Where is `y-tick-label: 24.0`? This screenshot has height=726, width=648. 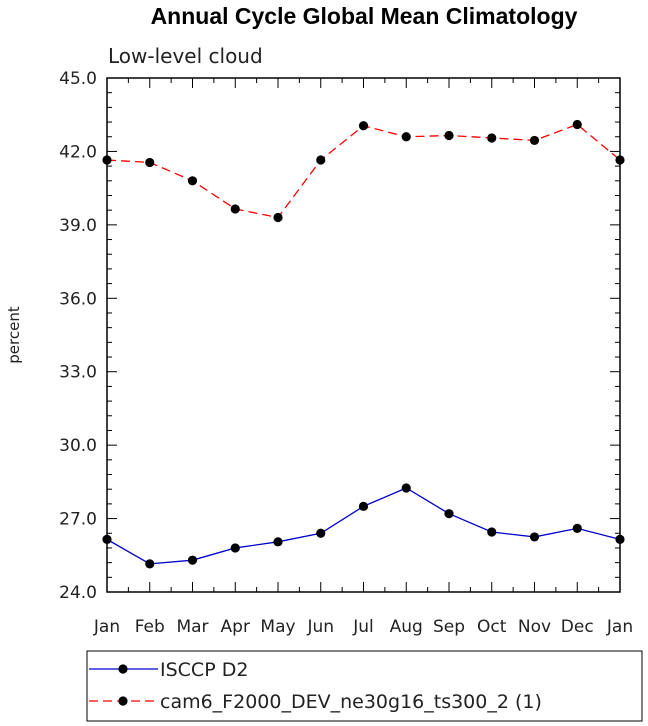 y-tick-label: 24.0 is located at coordinates (78, 593).